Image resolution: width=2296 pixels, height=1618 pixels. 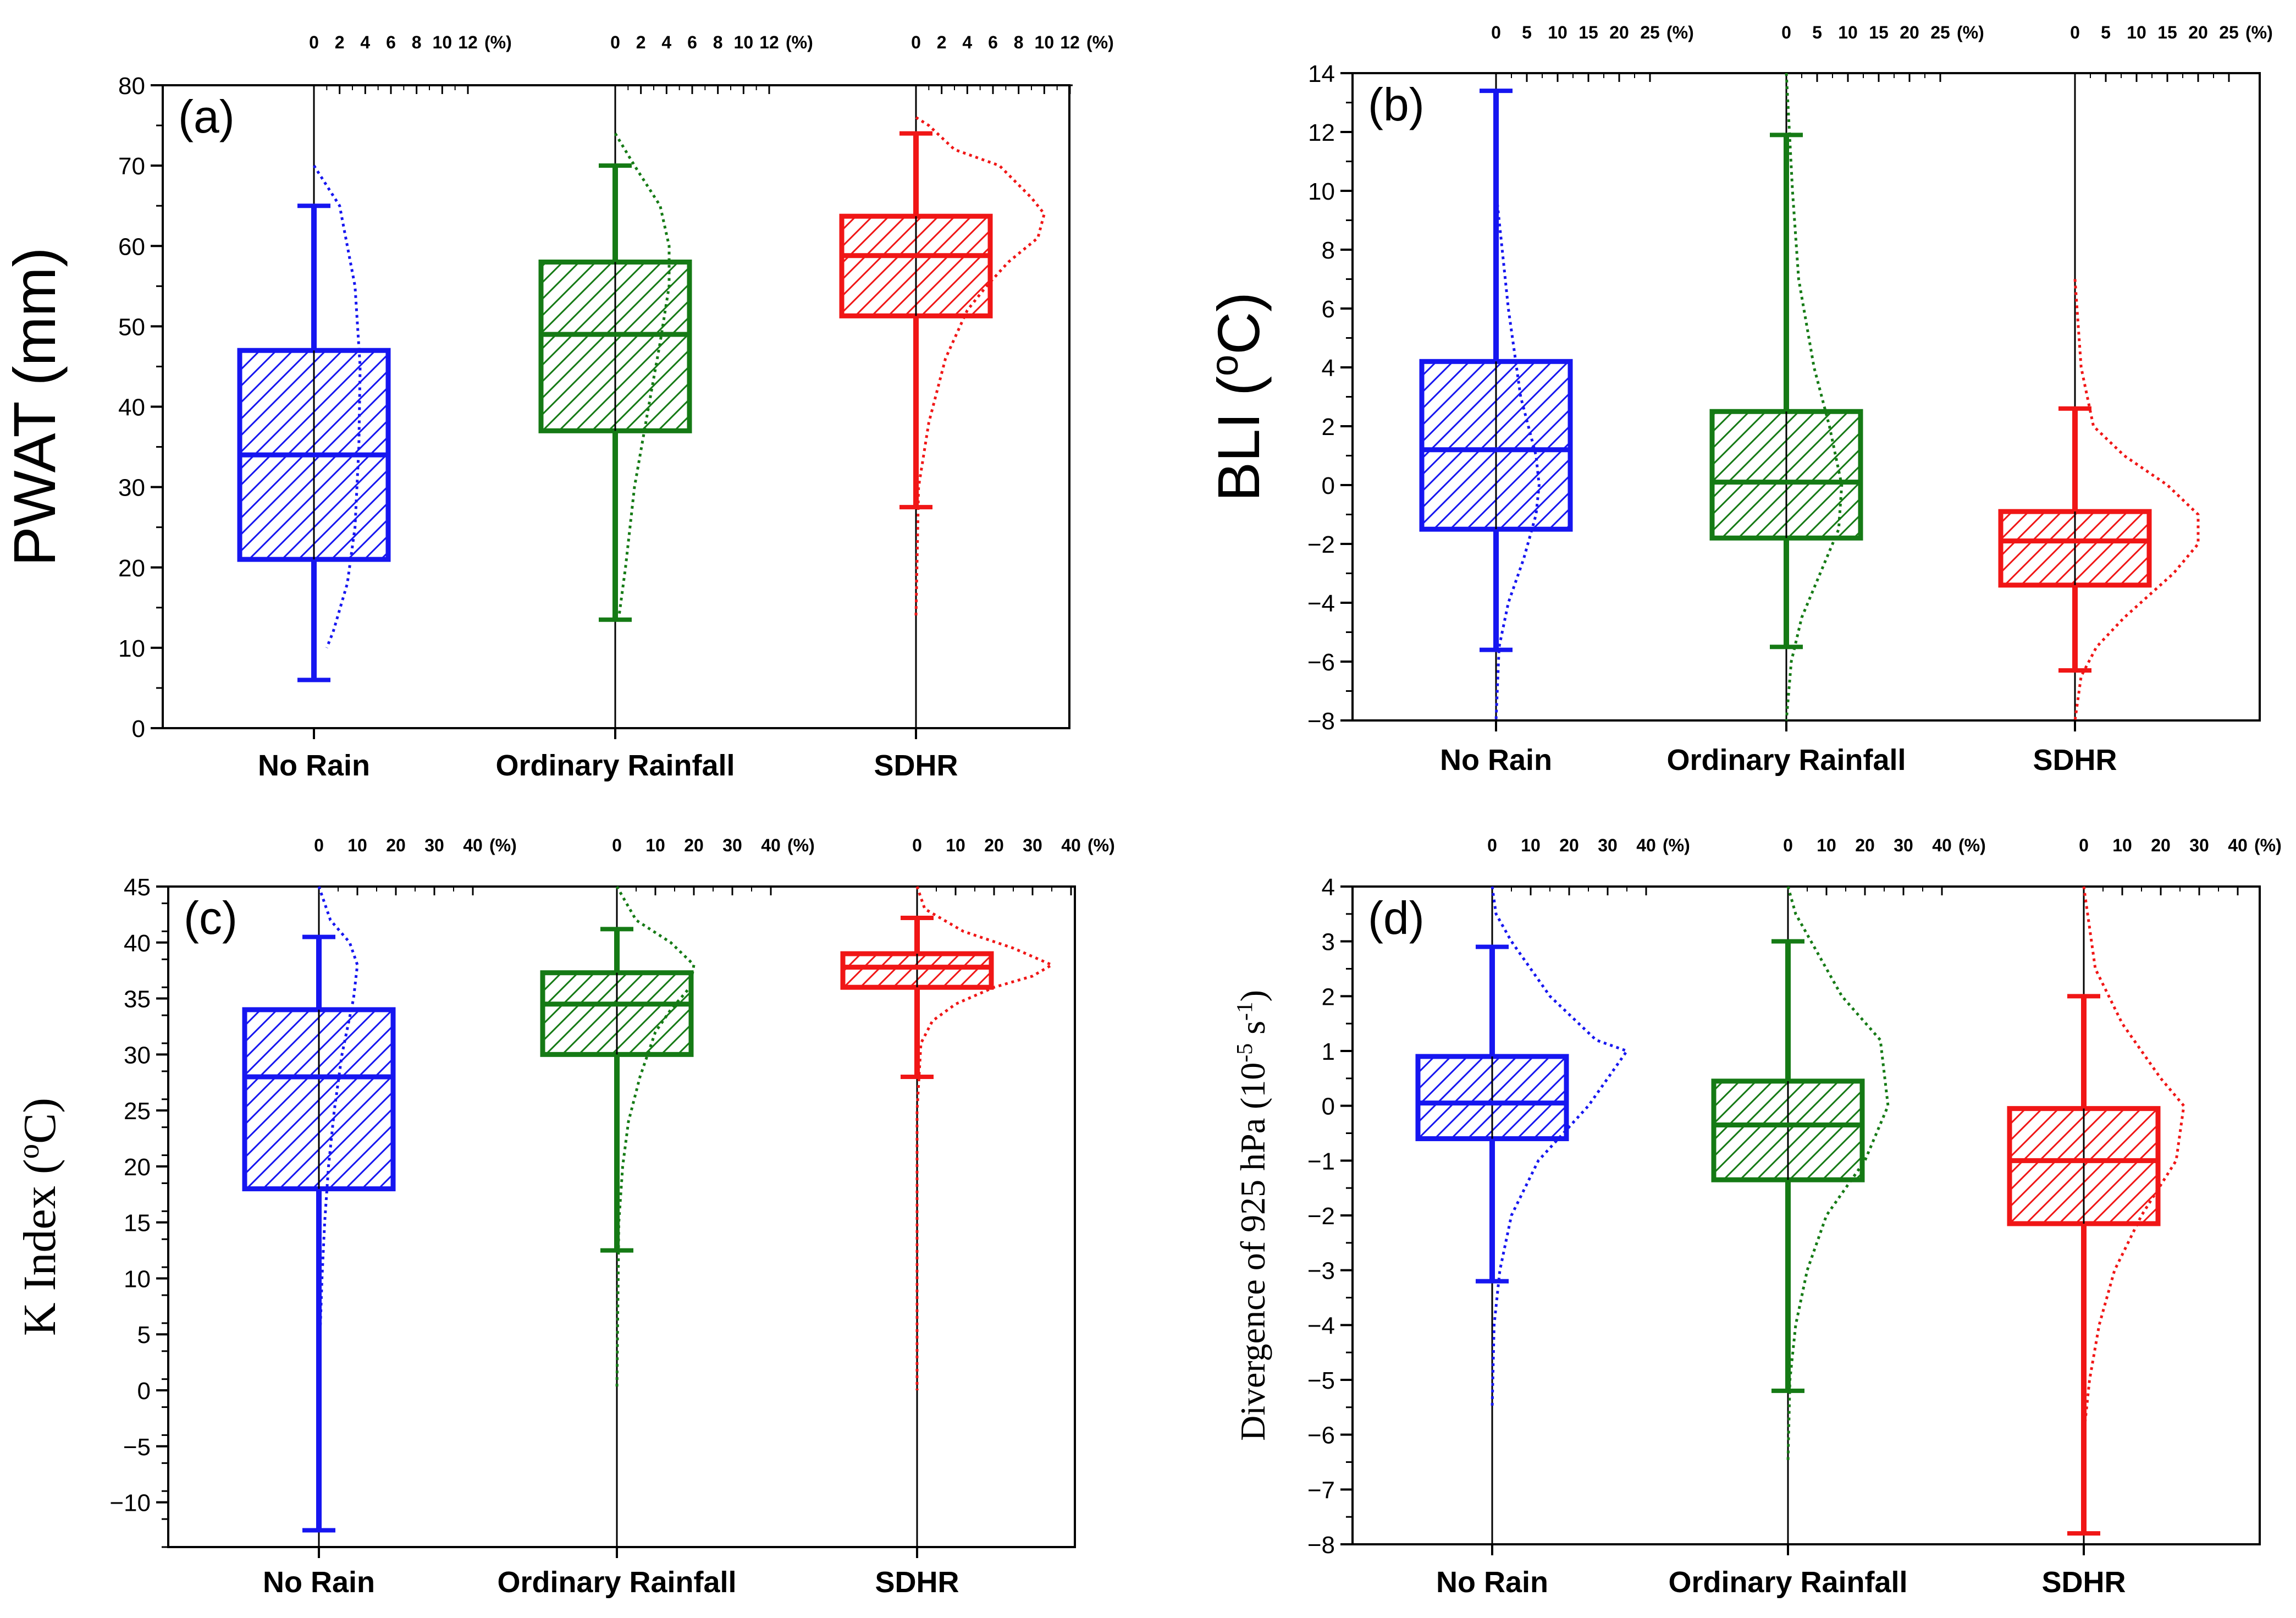 What do you see at coordinates (1882, 52) in the screenshot?
I see `top-percent-axis: 0 5 10 15 20 25 (%)` at bounding box center [1882, 52].